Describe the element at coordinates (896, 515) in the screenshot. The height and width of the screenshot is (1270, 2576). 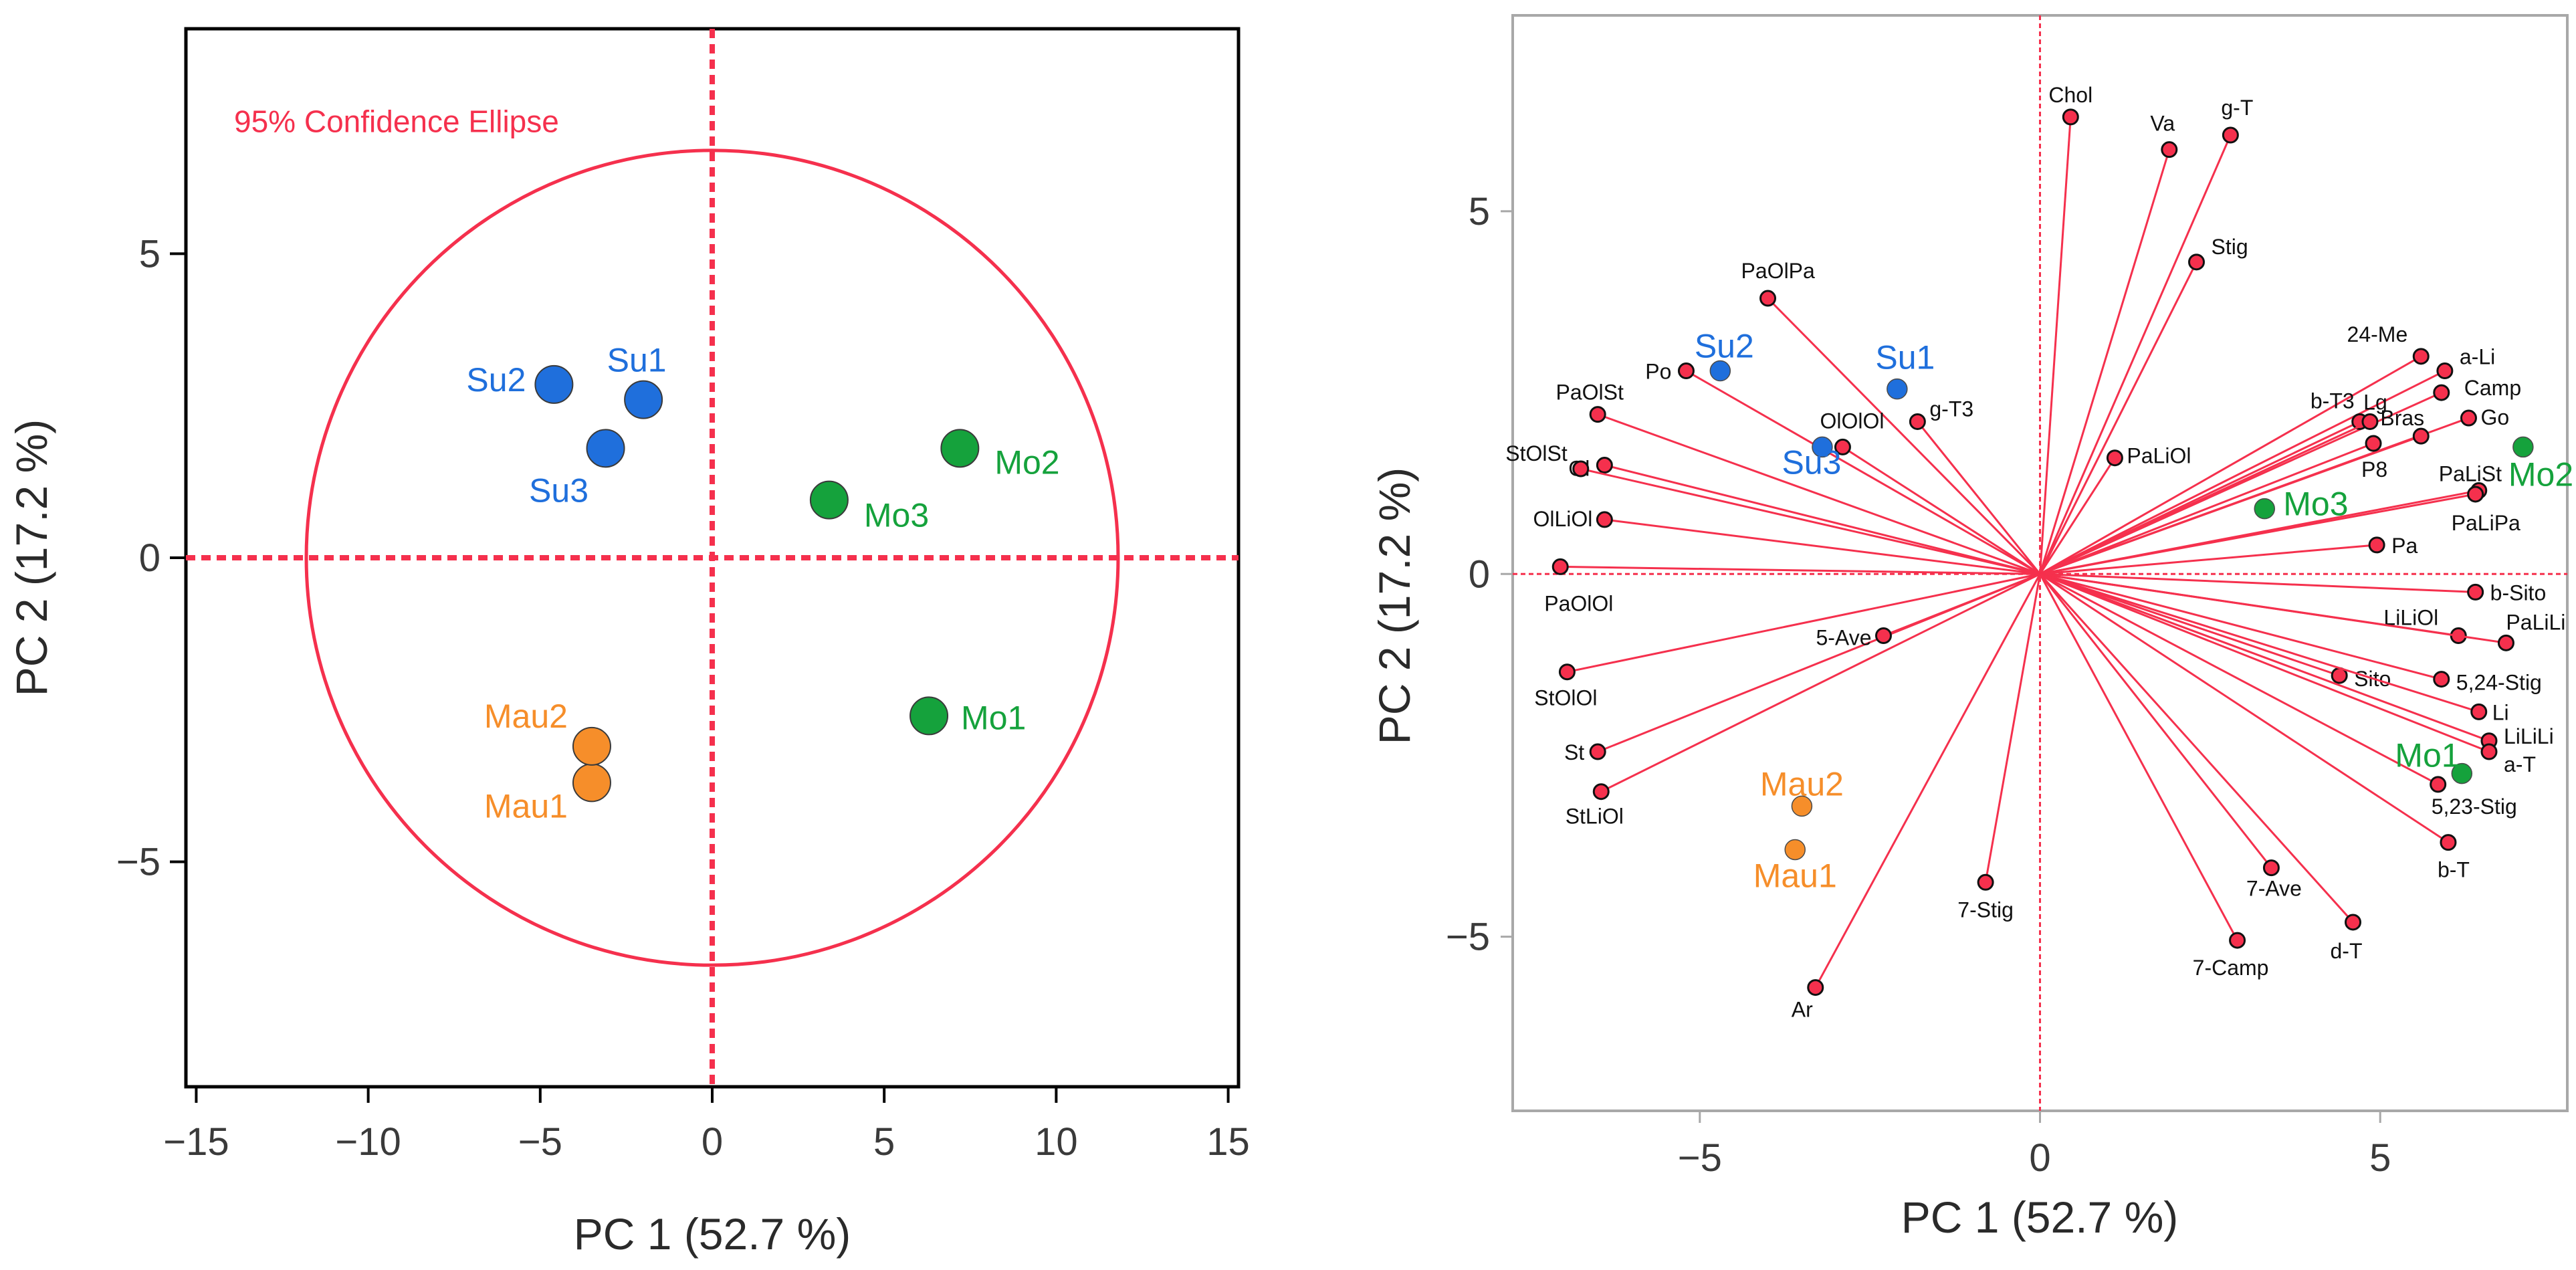
I see `sample-label: Mo3` at that location.